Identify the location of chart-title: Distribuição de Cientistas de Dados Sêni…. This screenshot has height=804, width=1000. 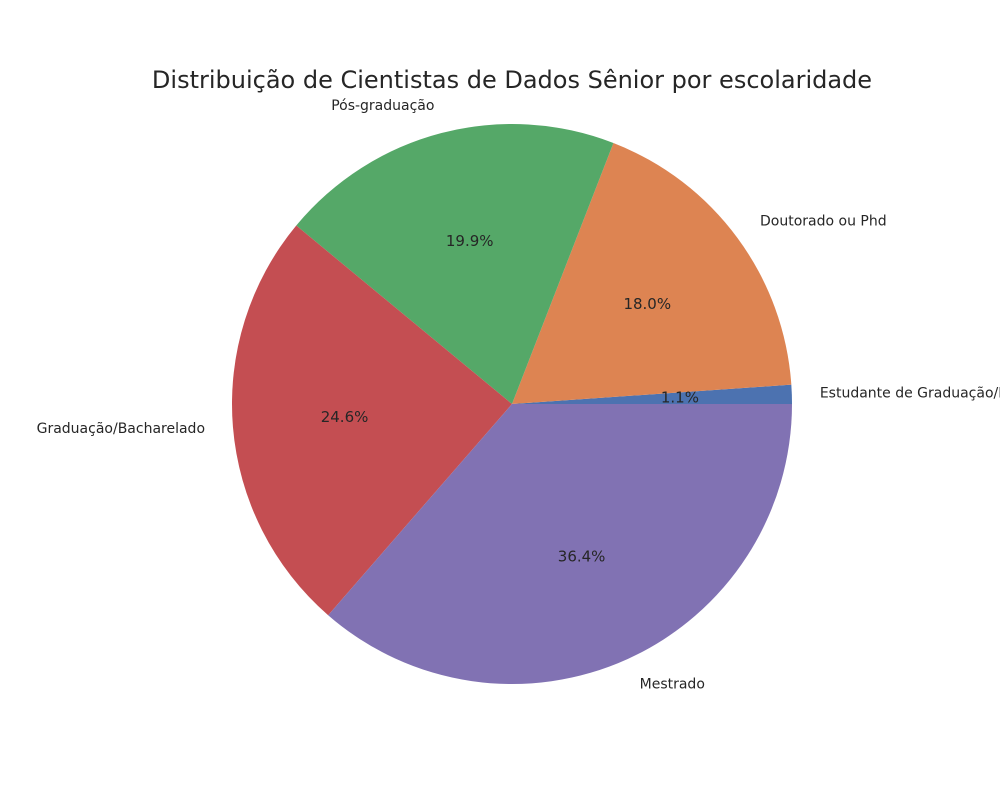
(512, 80).